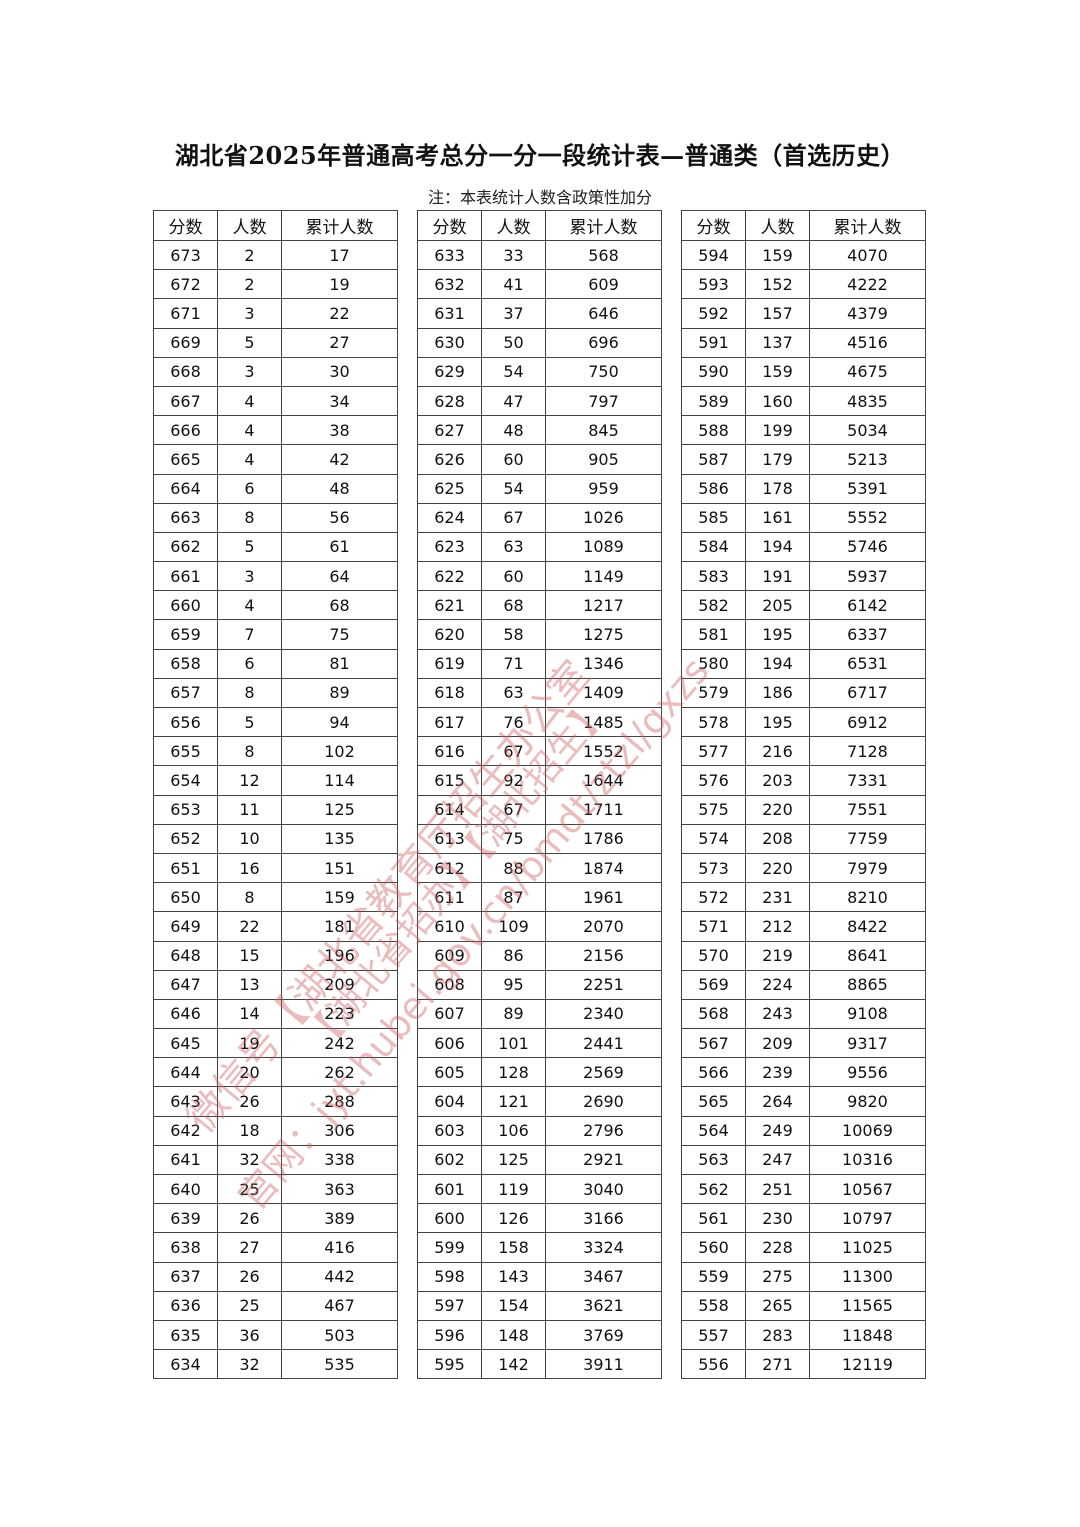 The width and height of the screenshot is (1080, 1527). What do you see at coordinates (185, 838) in the screenshot?
I see `score-cell: 652` at bounding box center [185, 838].